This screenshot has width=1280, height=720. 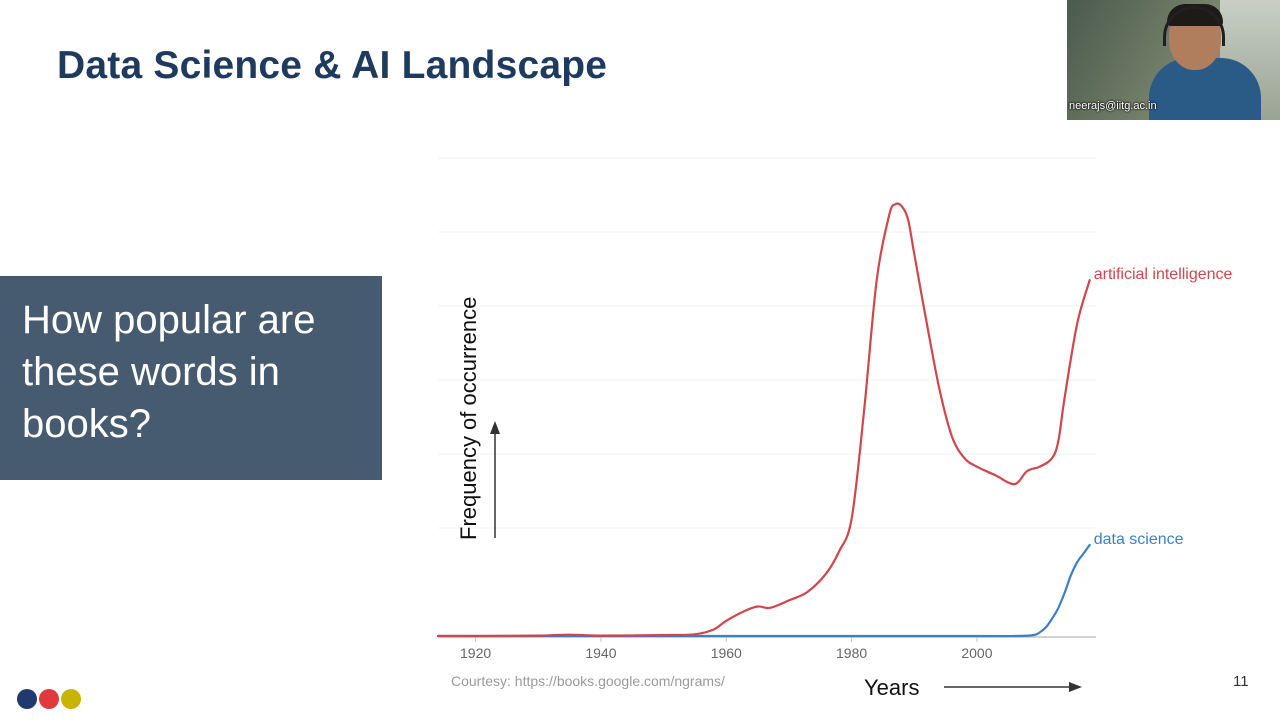 What do you see at coordinates (726, 653) in the screenshot?
I see `x-tick-label: 1960` at bounding box center [726, 653].